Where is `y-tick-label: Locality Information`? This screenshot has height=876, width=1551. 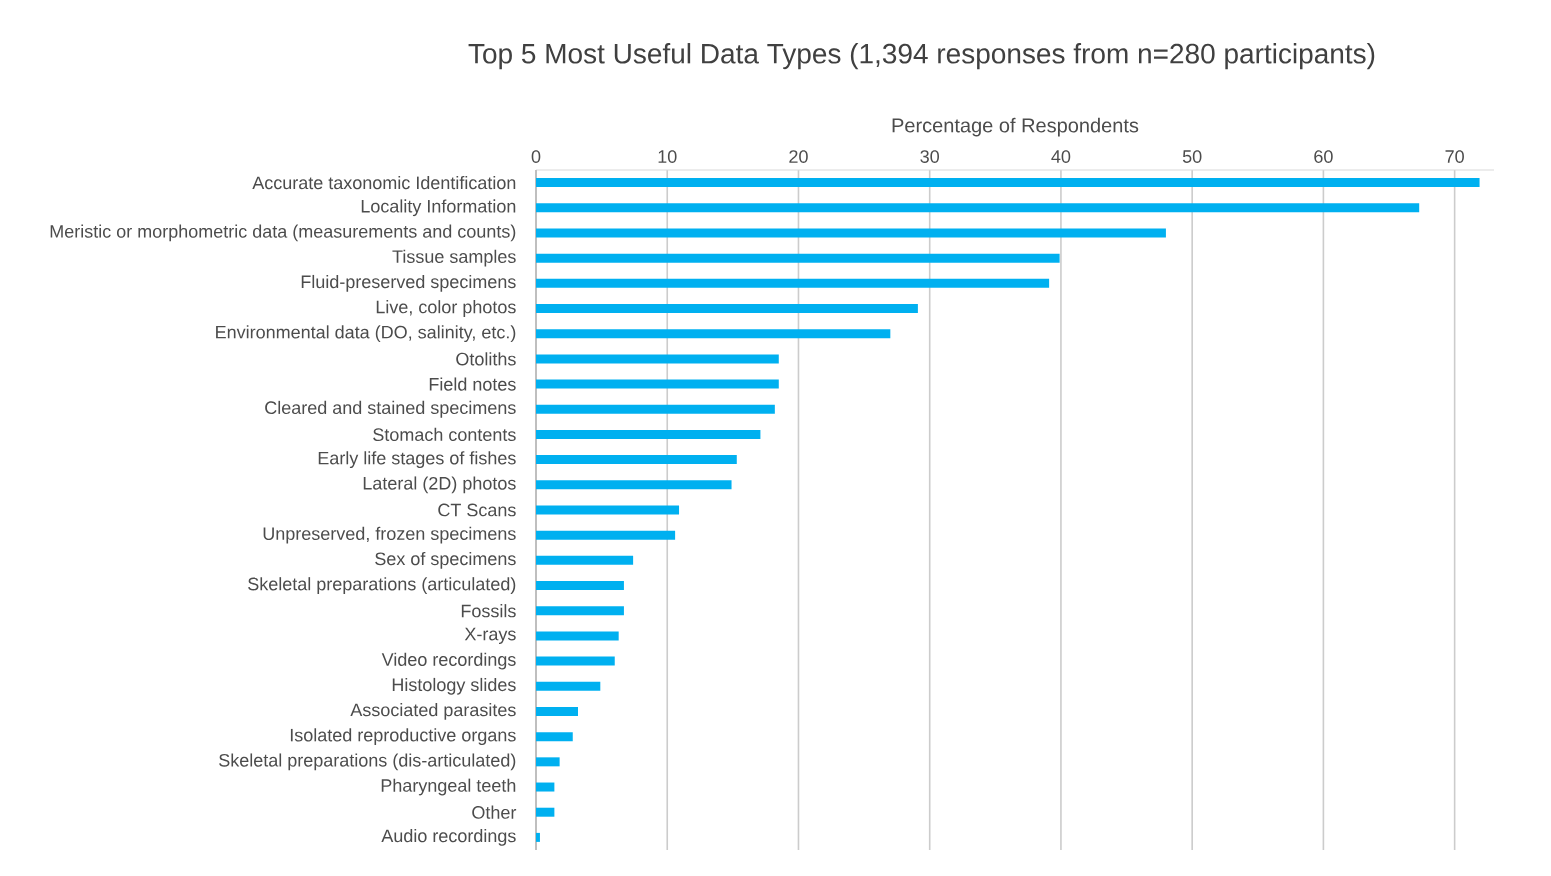
y-tick-label: Locality Information is located at coordinates (438, 208).